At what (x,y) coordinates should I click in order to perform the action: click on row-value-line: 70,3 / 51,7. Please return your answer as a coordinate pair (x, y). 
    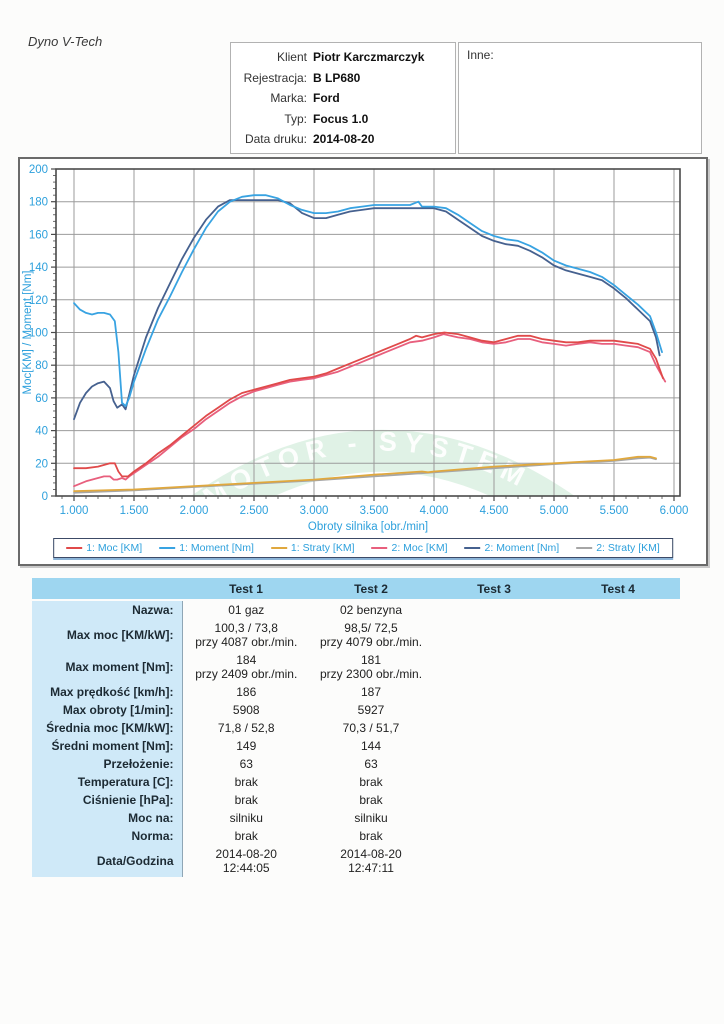
    Looking at the image, I should click on (371, 728).